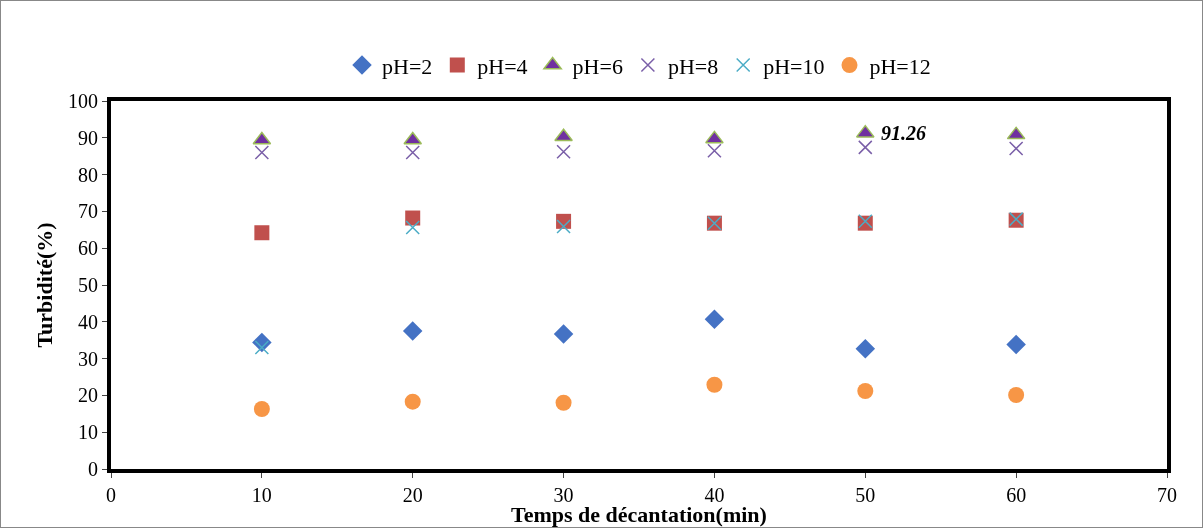 The image size is (1203, 528). What do you see at coordinates (412, 495) in the screenshot?
I see `x-tick-label: 20` at bounding box center [412, 495].